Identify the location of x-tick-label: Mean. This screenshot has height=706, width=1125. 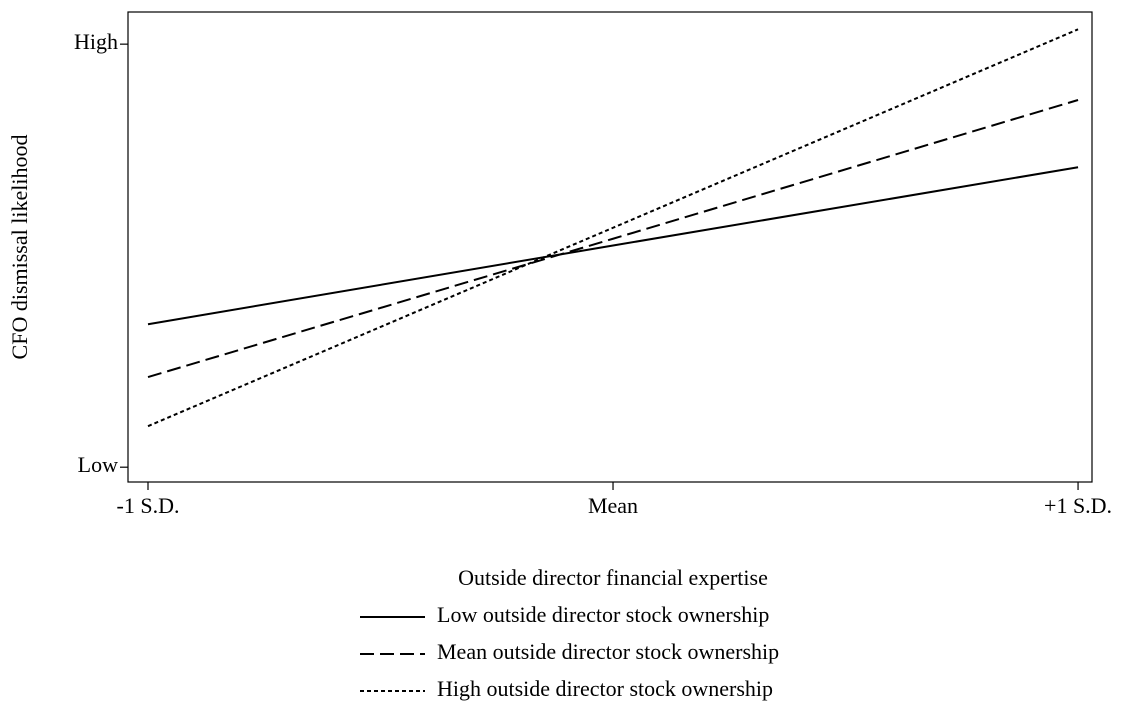
(613, 505).